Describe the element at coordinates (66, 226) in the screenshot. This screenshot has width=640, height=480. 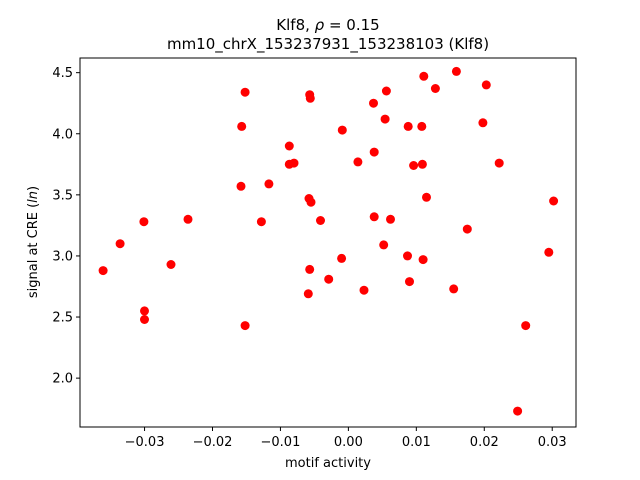
I see `y-axis-ticks: 2.0 2.5 3.0 3.5 4.0 4.5` at that location.